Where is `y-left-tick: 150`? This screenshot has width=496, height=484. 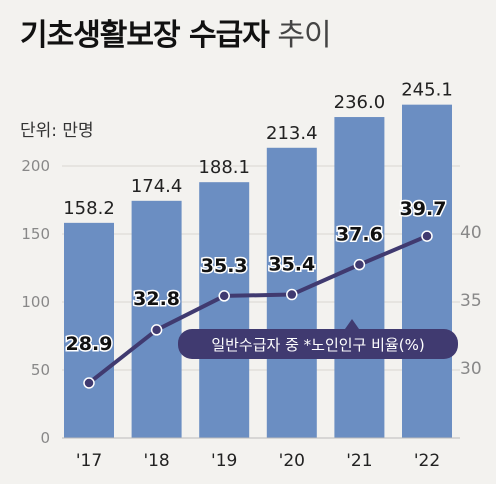 y-left-tick: 150 is located at coordinates (35, 234).